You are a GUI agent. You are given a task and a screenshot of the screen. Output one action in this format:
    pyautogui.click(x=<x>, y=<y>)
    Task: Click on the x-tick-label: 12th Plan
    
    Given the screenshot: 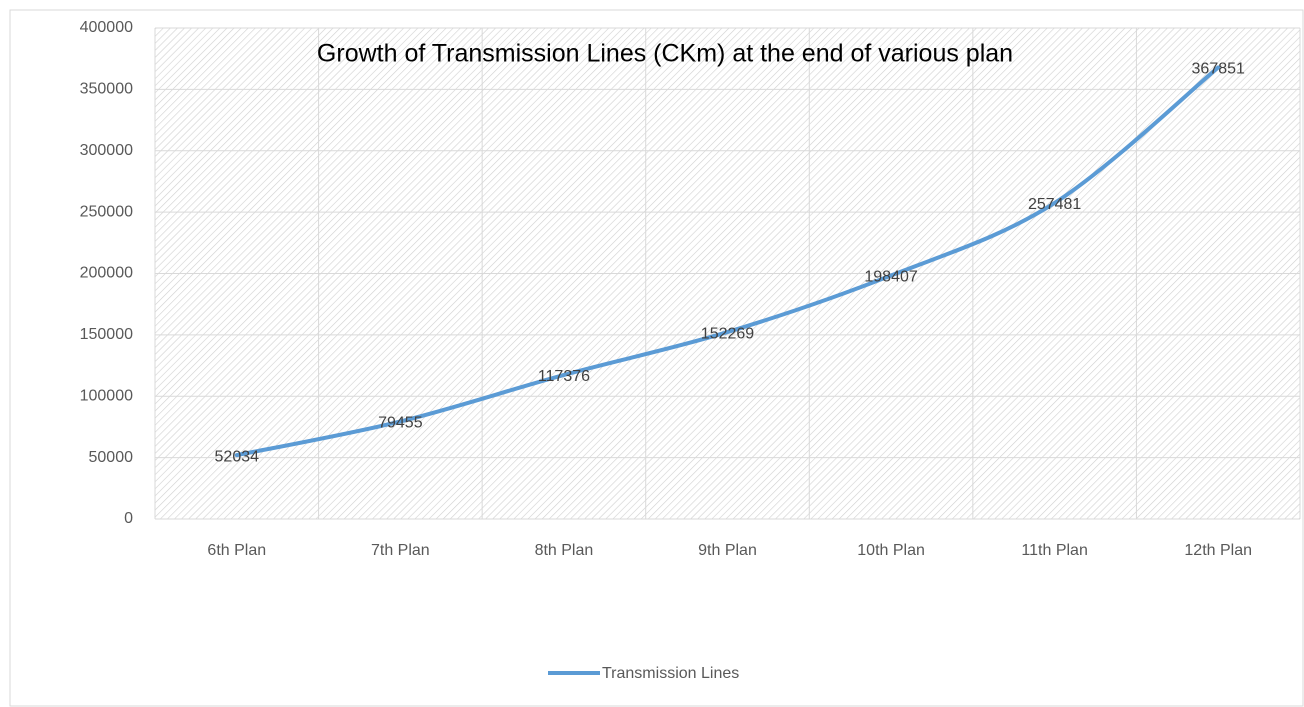 What is the action you would take?
    pyautogui.click(x=1218, y=550)
    